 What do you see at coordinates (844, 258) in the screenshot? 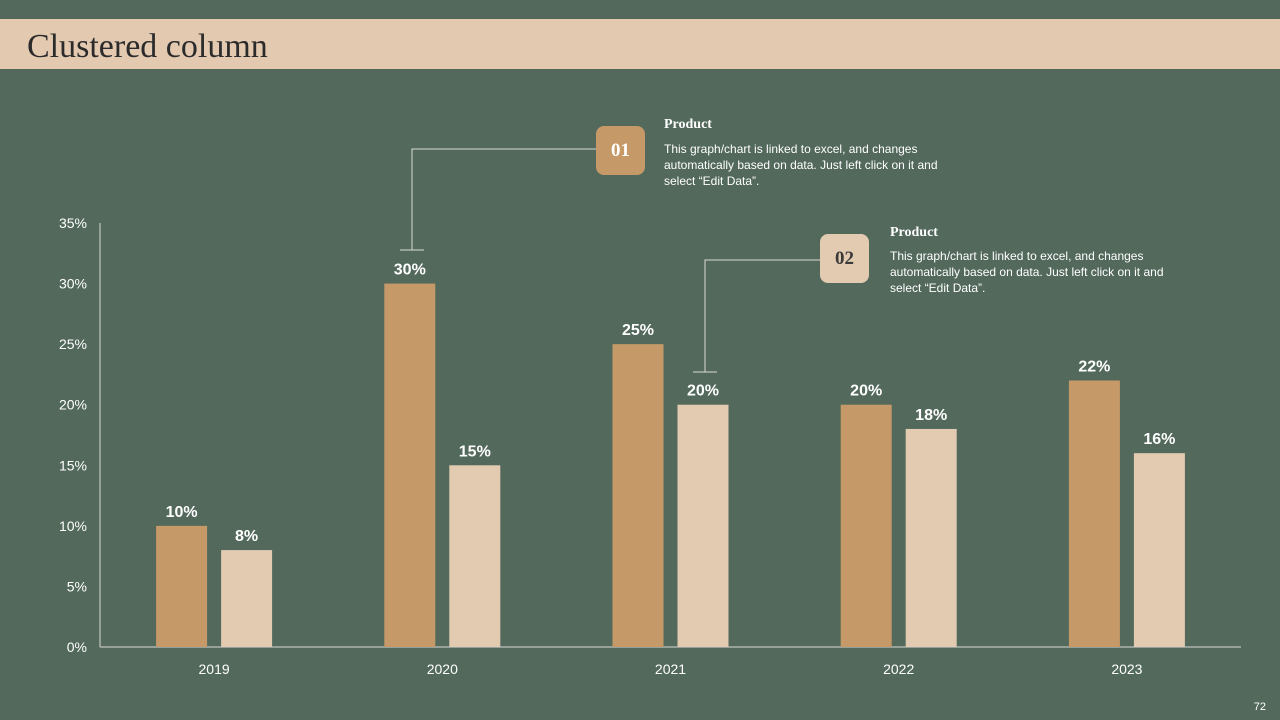
I see `callout-02-badge: 02` at bounding box center [844, 258].